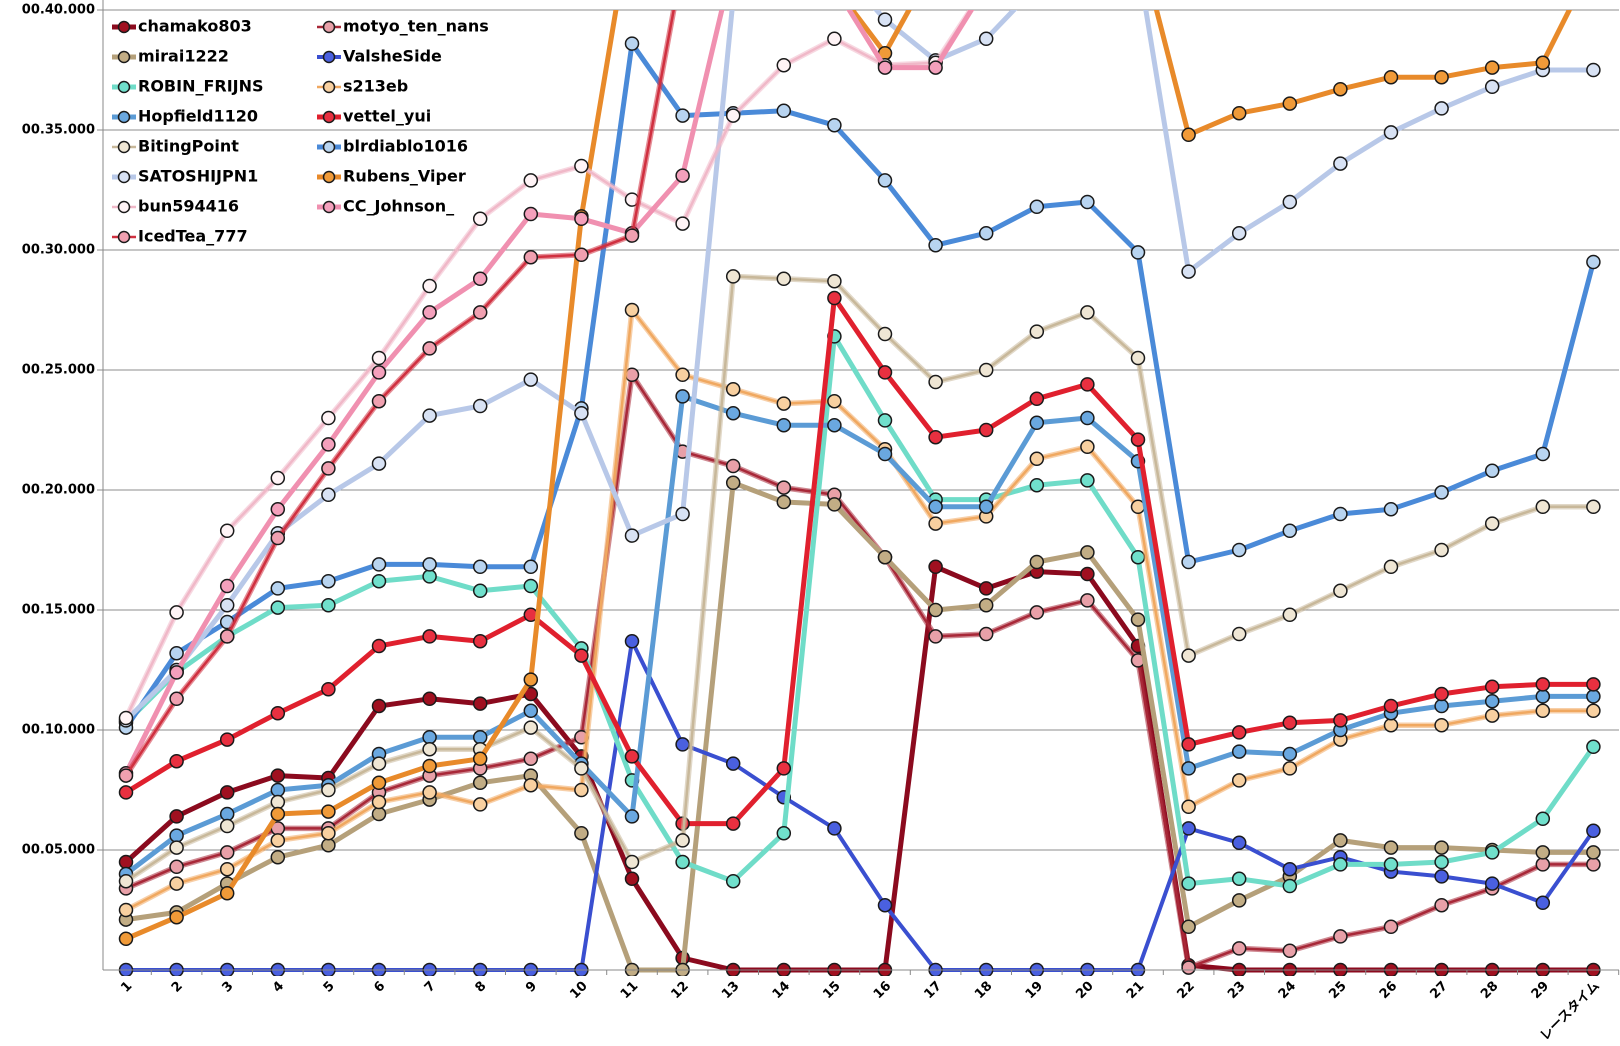  I want to click on legend-label: bun594416, so click(188, 206).